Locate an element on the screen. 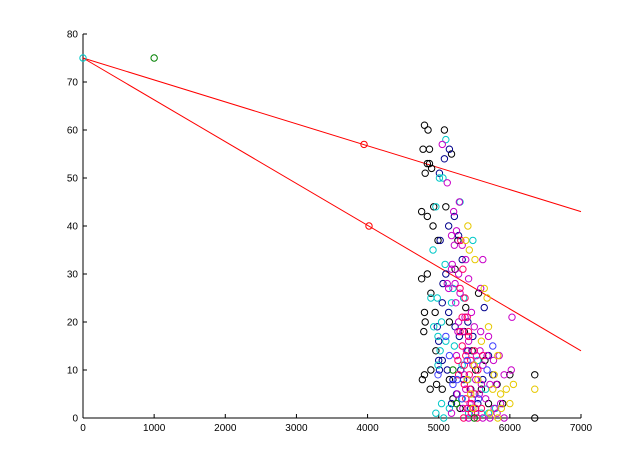 This screenshot has width=642, height=471. y-tick-label: 50 is located at coordinates (73, 179).